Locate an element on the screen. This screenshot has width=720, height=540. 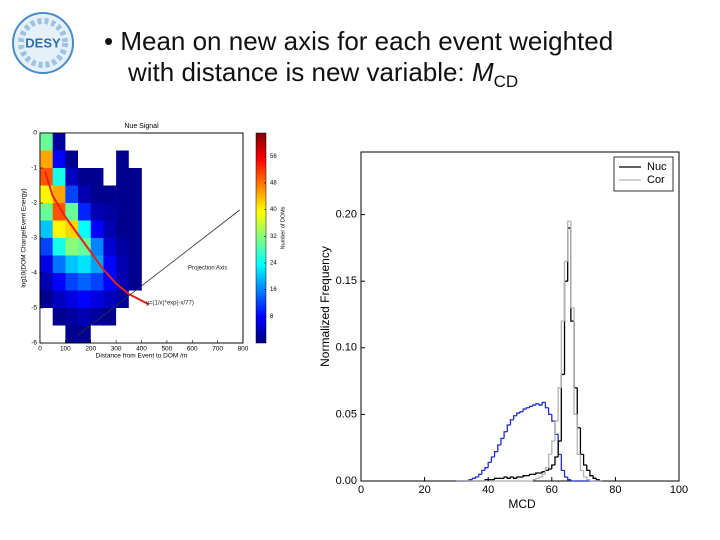
annotation: Projection Axis is located at coordinates (207, 269).